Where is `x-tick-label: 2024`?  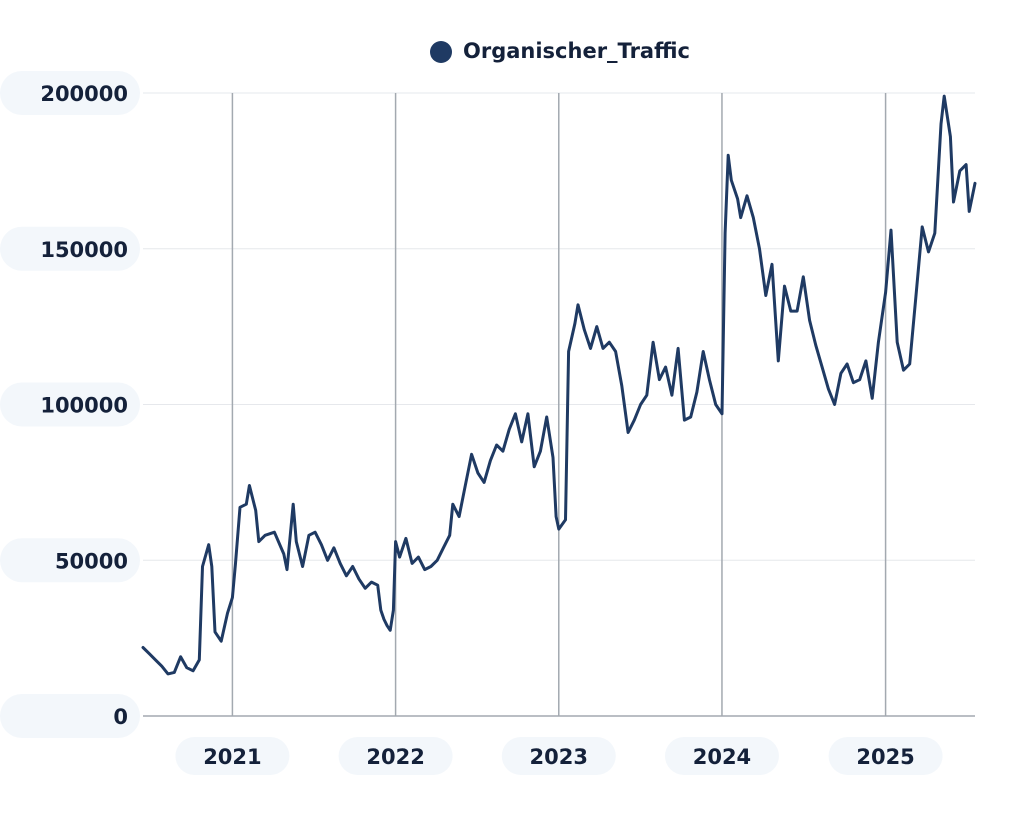
x-tick-label: 2024 is located at coordinates (722, 757).